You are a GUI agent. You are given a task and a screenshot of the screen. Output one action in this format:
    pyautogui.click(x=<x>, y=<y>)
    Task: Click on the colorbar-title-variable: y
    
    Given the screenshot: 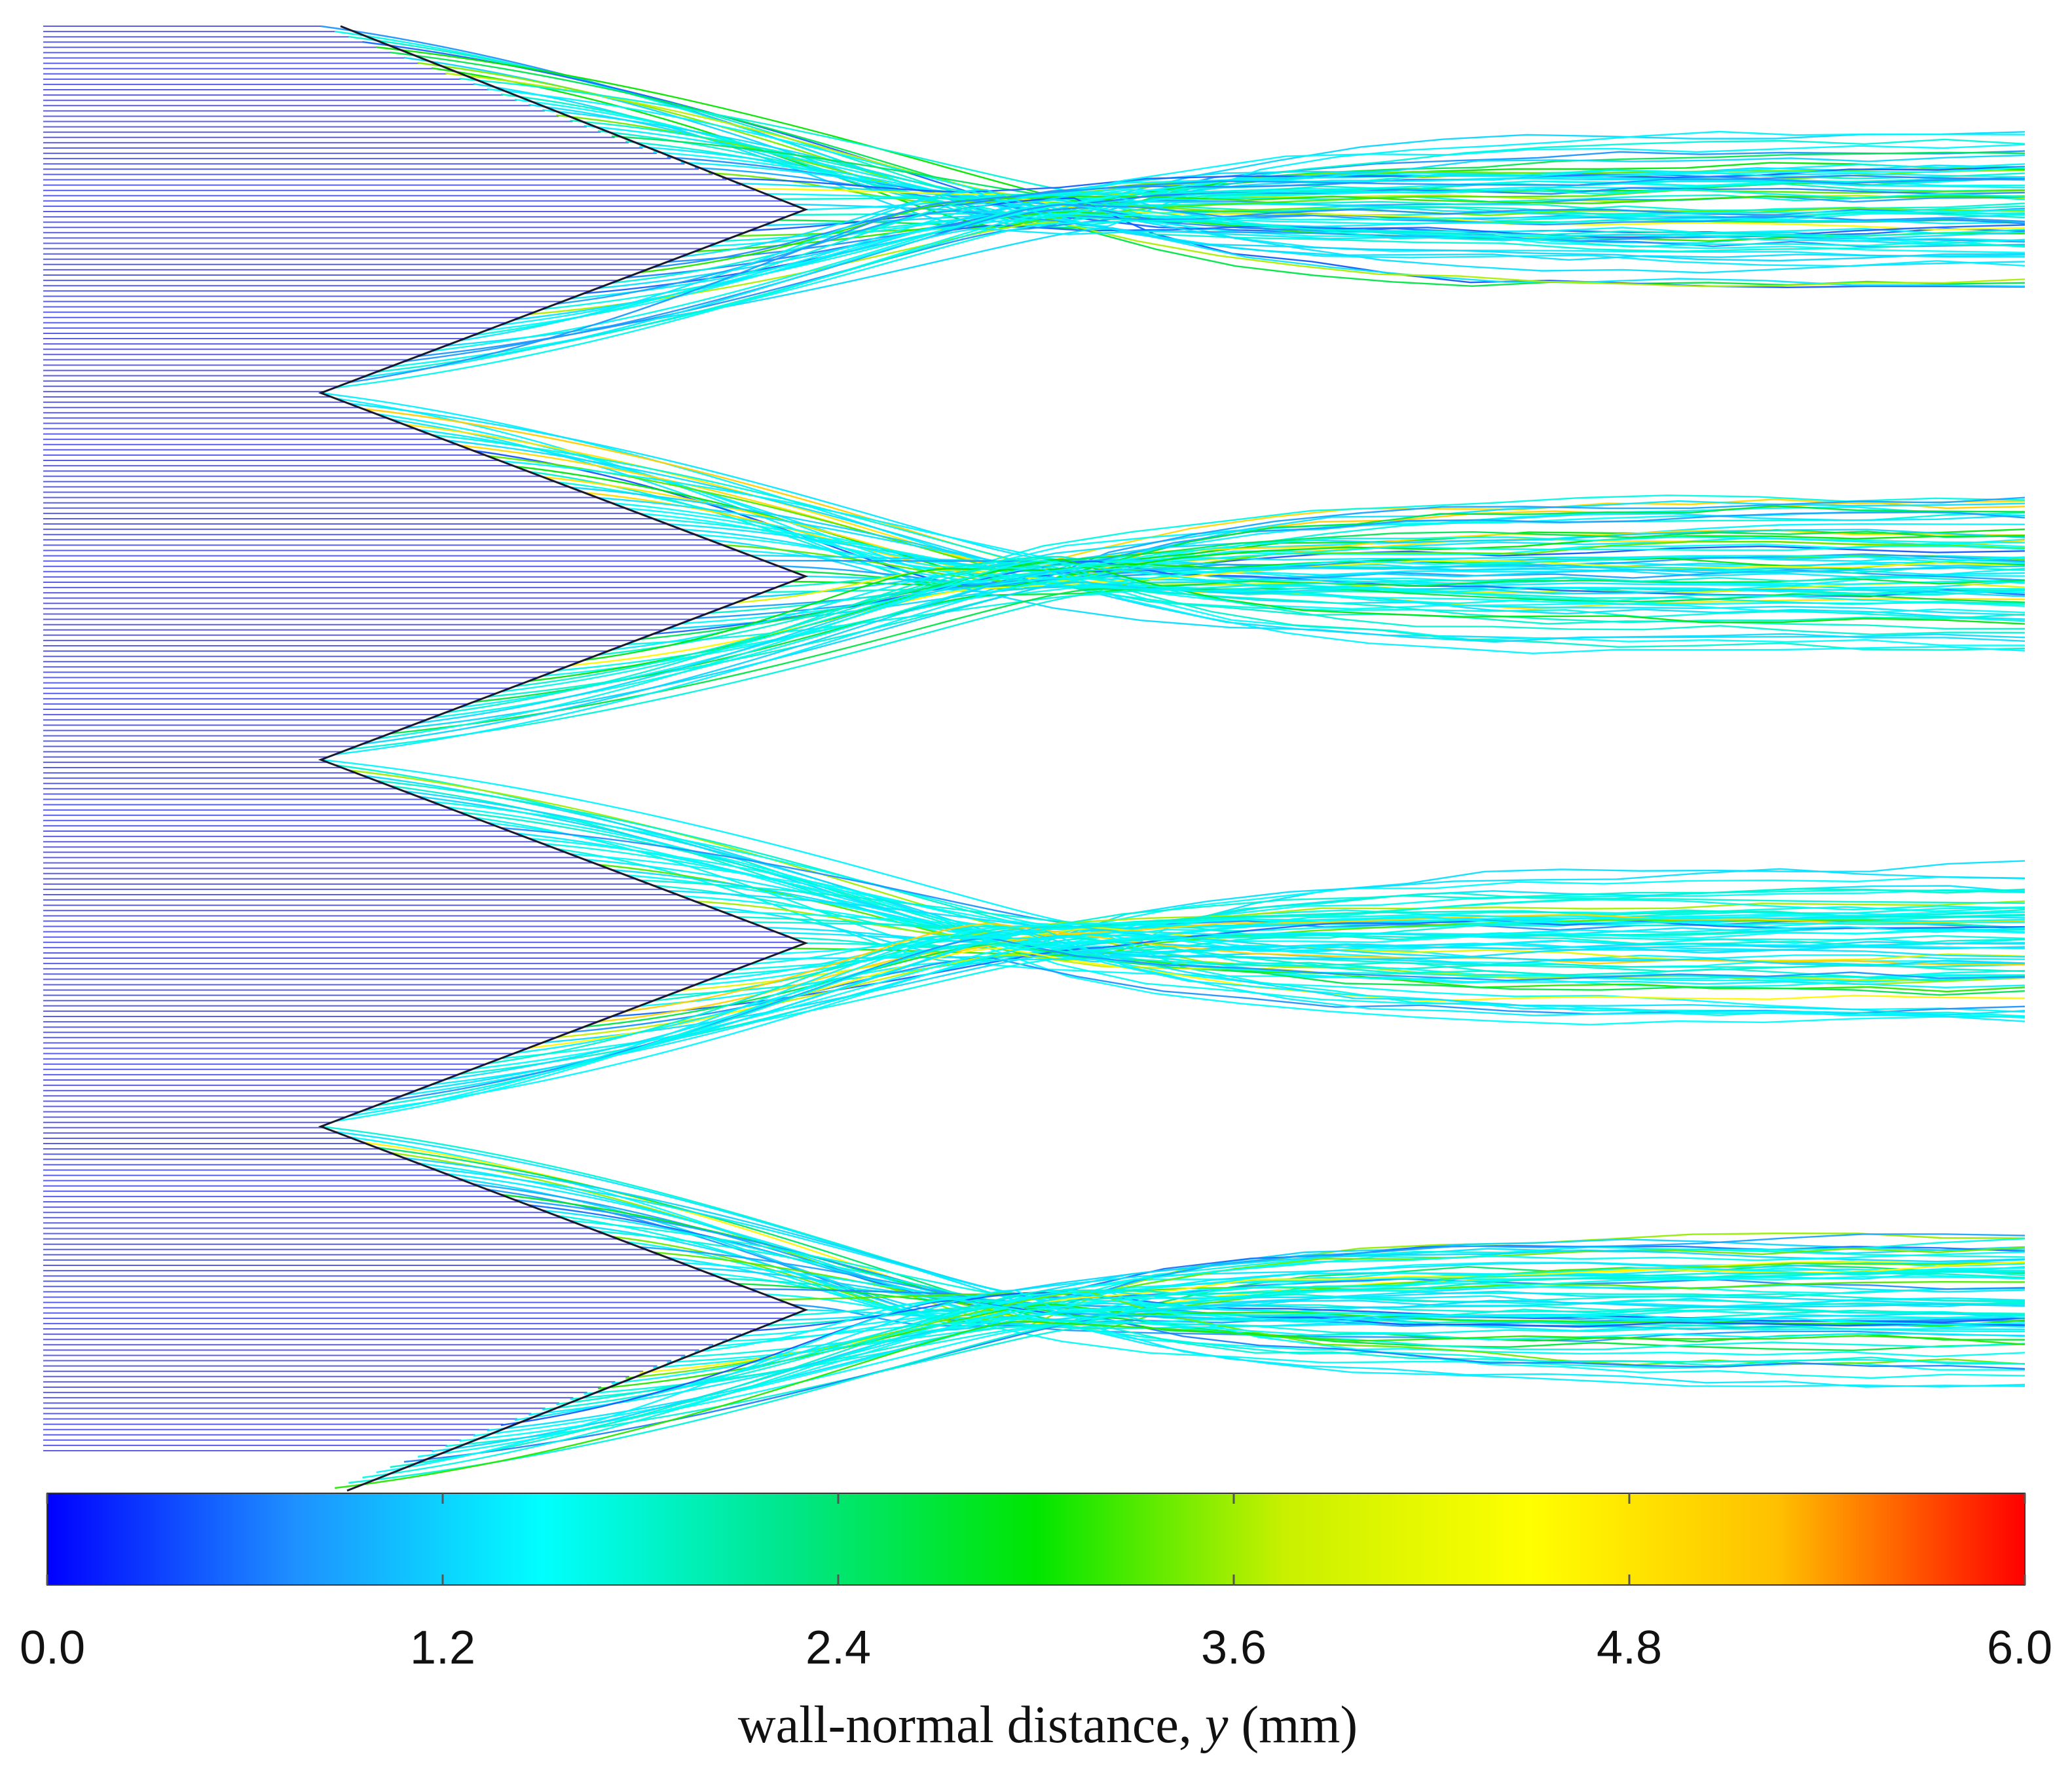 What is the action you would take?
    pyautogui.click(x=1214, y=1725)
    